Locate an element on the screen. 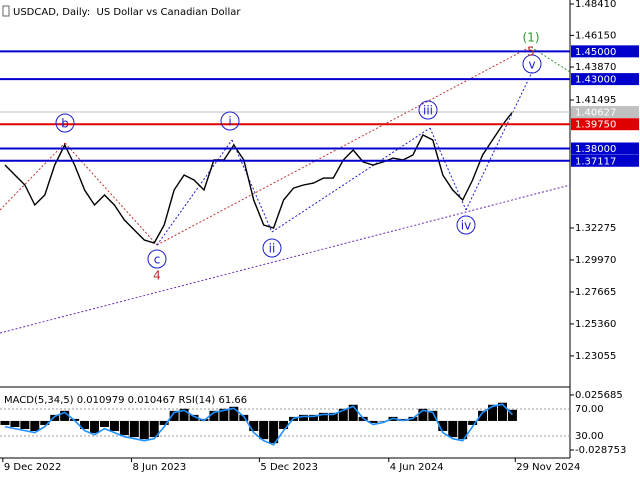 Image resolution: width=640 pixels, height=480 pixels. y-tick-label: 1.43870 is located at coordinates (595, 67).